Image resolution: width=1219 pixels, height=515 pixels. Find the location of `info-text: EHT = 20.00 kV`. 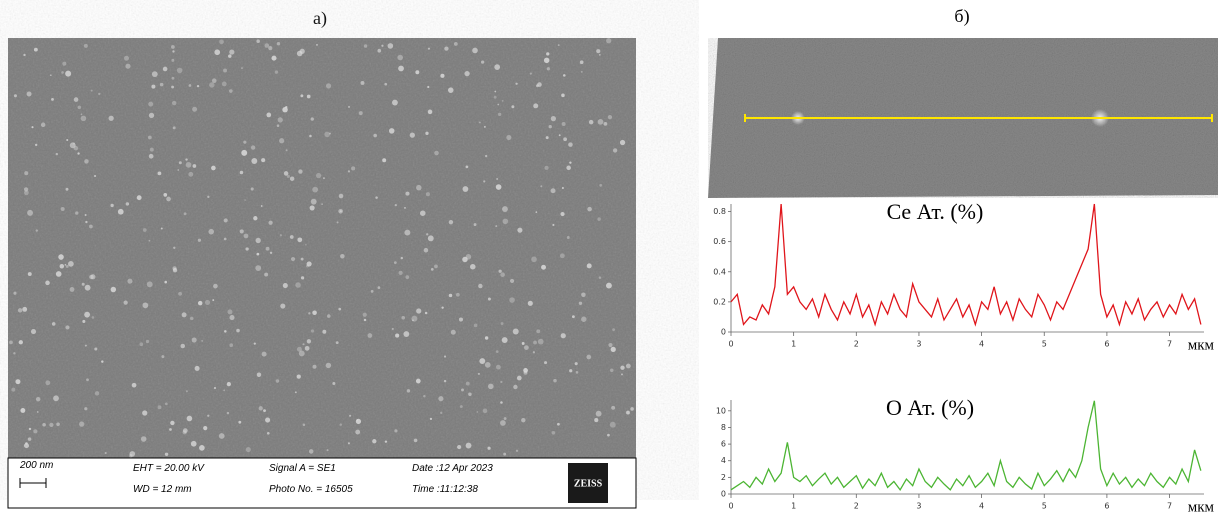

info-text: EHT = 20.00 kV is located at coordinates (169, 468).